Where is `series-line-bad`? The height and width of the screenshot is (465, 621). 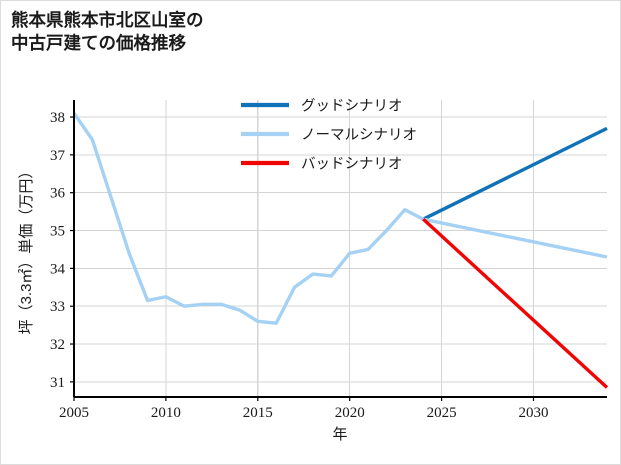 series-line-bad is located at coordinates (515, 303).